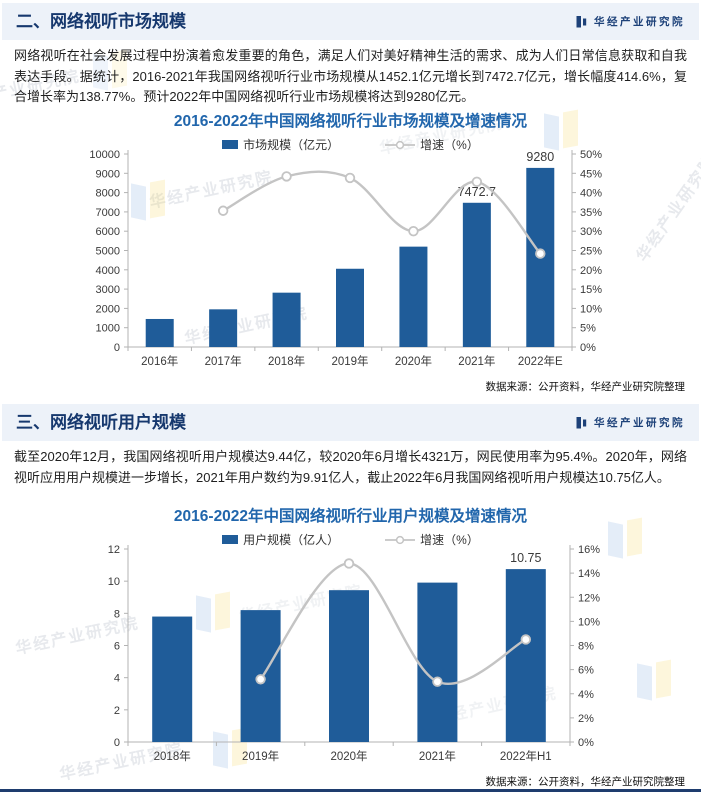  What do you see at coordinates (525, 558) in the screenshot?
I see `bar-value-label: 10.75` at bounding box center [525, 558].